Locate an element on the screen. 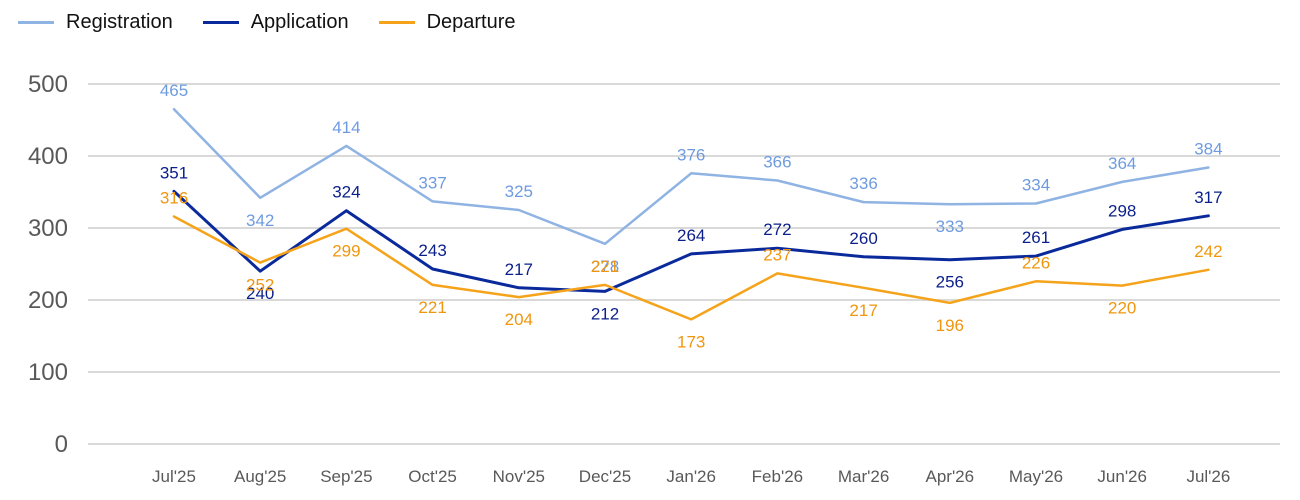  data-label-application: 264 is located at coordinates (691, 235).